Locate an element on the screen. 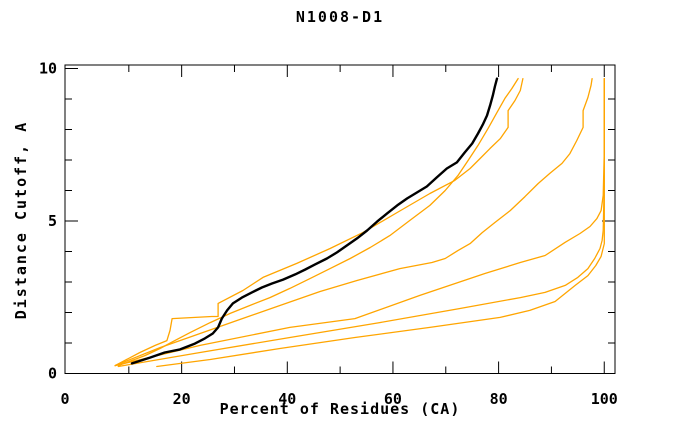 The width and height of the screenshot is (680, 440). svg-text: 10 is located at coordinates (48, 69).